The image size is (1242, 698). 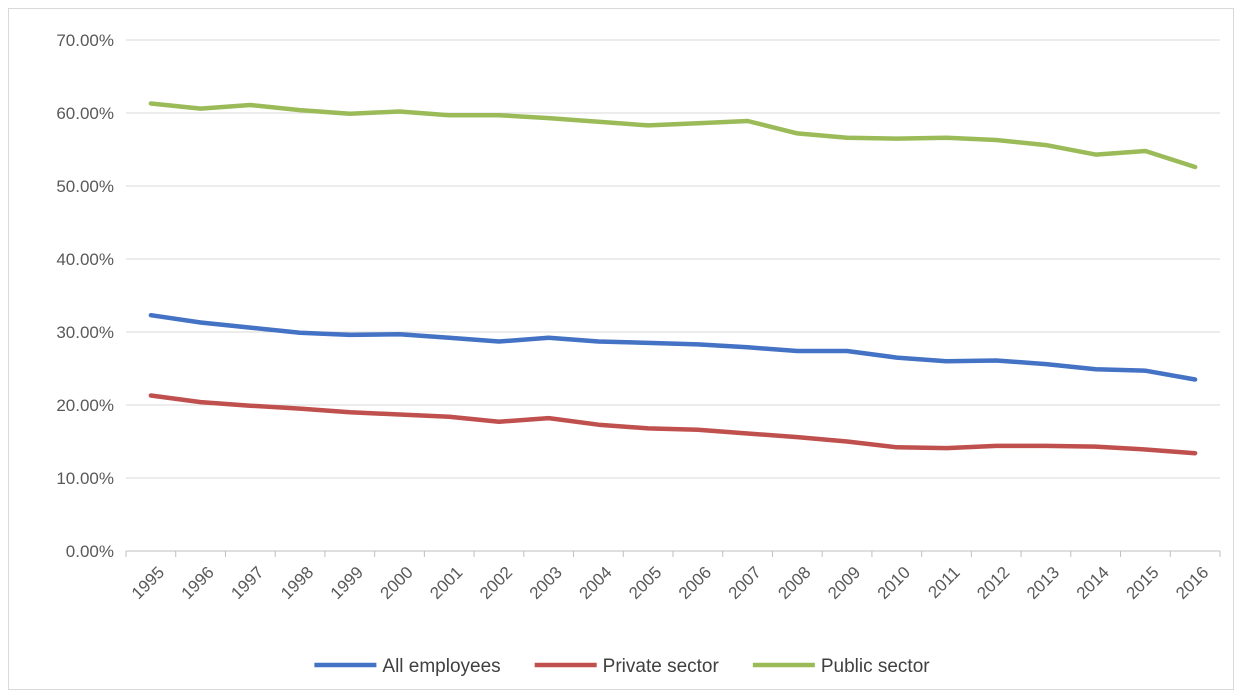 What do you see at coordinates (247, 583) in the screenshot?
I see `x-tick-label: 1997` at bounding box center [247, 583].